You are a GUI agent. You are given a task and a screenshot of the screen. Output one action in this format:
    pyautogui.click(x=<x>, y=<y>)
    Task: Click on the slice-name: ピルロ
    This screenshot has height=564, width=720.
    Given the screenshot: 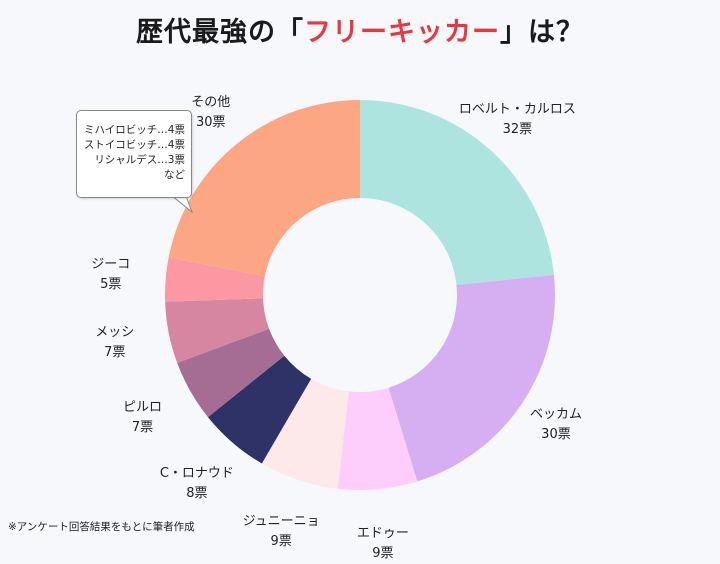 What is the action you would take?
    pyautogui.click(x=143, y=408)
    